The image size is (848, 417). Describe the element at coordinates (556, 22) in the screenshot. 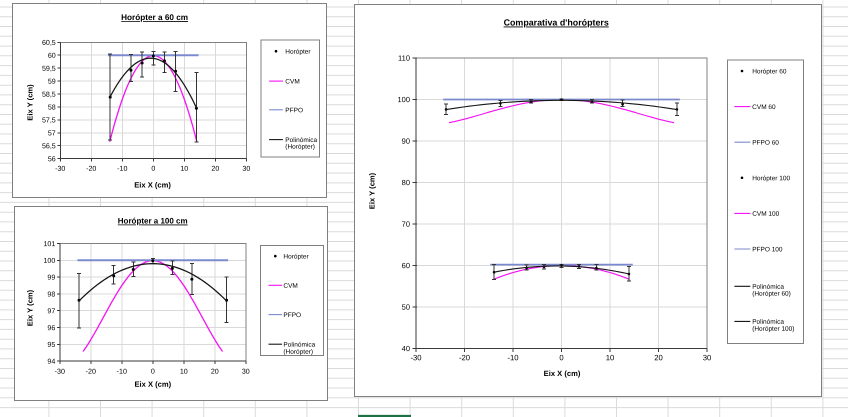

I see `svg-text: Comparativa d'horópters` at that location.